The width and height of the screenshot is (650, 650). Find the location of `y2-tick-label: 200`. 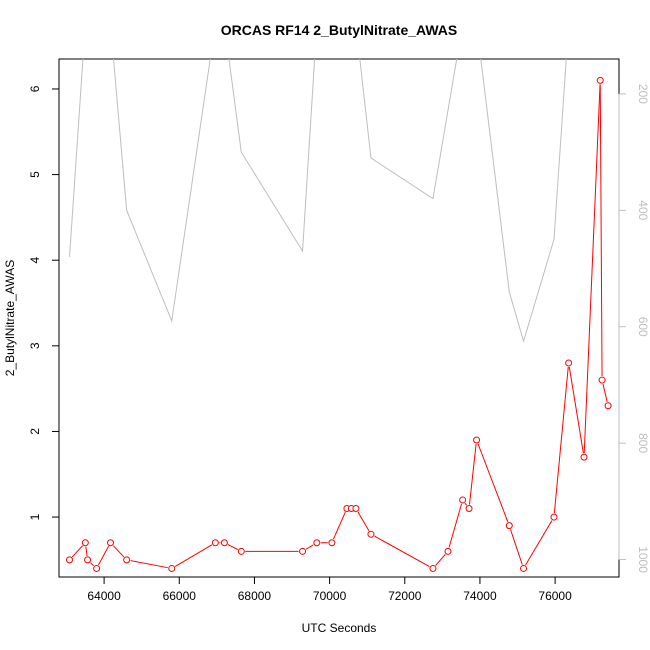

y2-tick-label: 200 is located at coordinates (643, 94).